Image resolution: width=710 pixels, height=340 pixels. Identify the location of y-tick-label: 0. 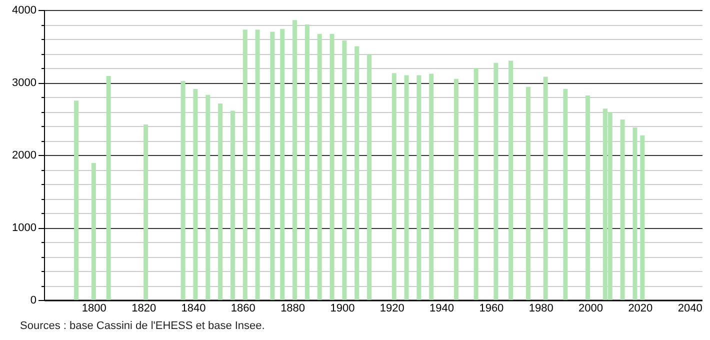
(33, 300).